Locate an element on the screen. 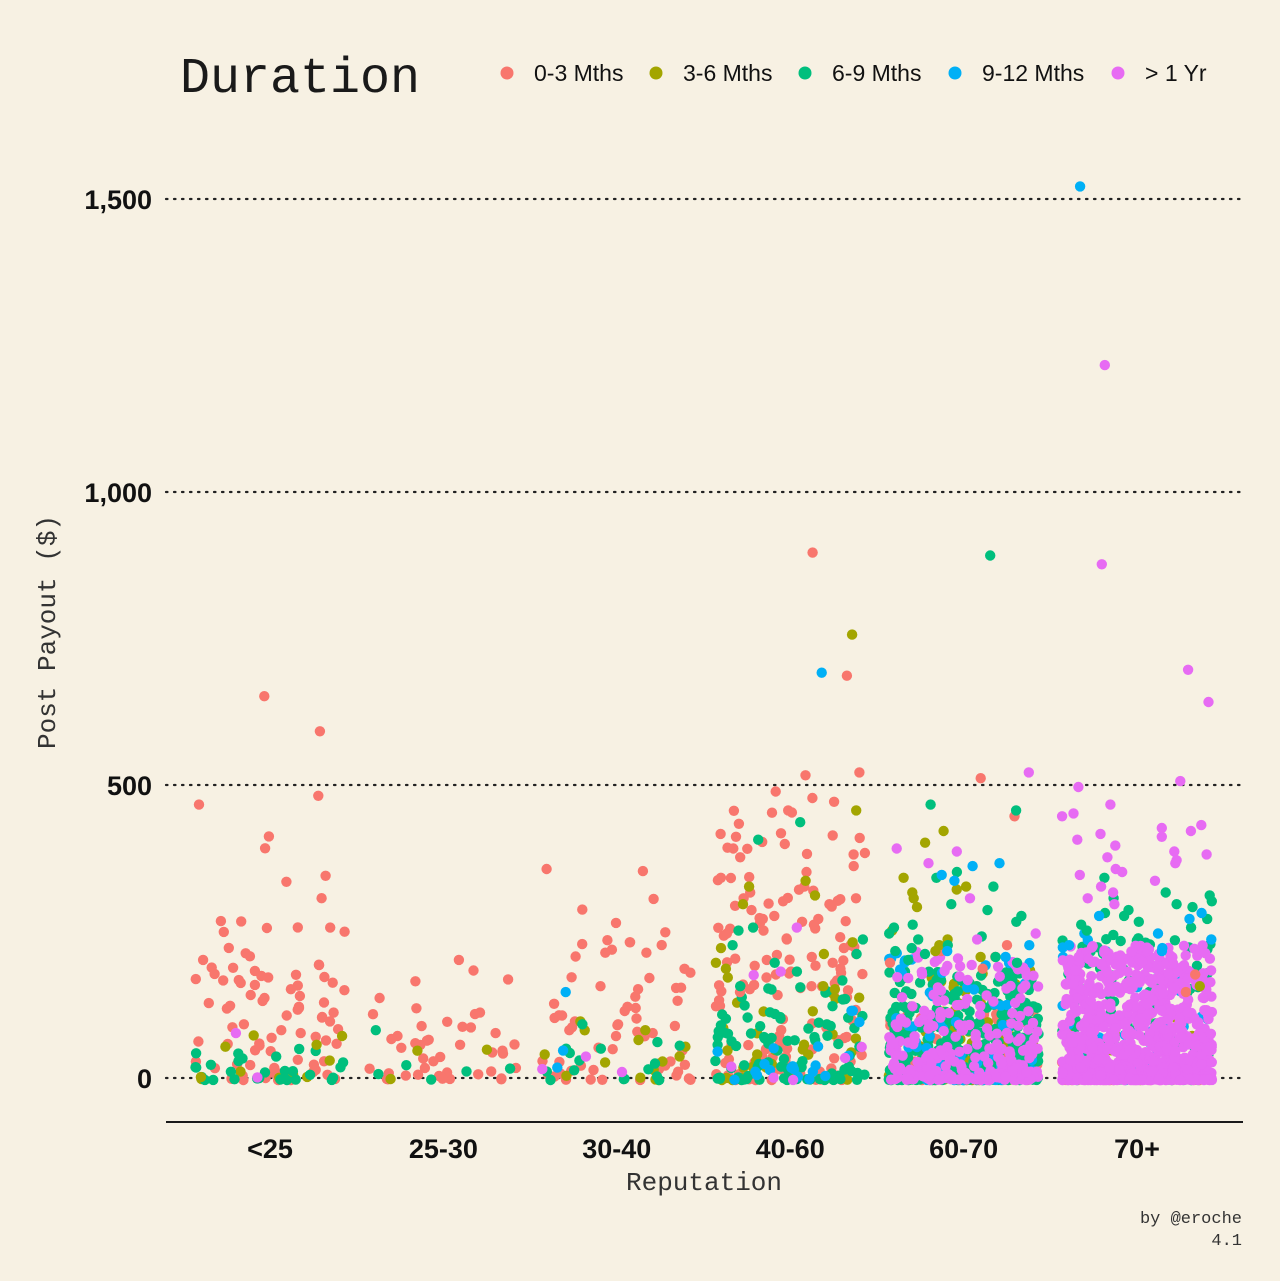 This screenshot has width=1280, height=1281. y-tick-label: 1,500 is located at coordinates (118, 200).